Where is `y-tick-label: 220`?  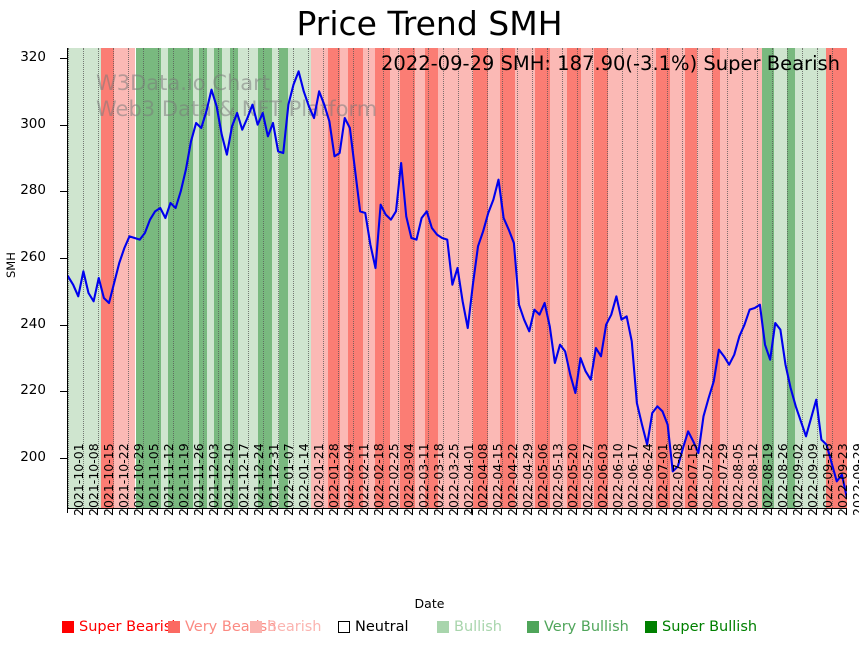
y-tick-label: 220 is located at coordinates (33, 390).